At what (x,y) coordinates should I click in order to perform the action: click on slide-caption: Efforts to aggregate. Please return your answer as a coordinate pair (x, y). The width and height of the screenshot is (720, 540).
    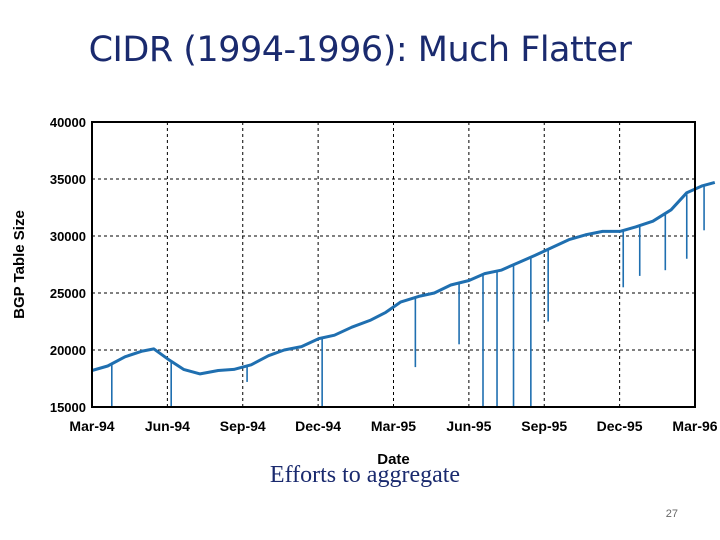
    Looking at the image, I should click on (365, 475).